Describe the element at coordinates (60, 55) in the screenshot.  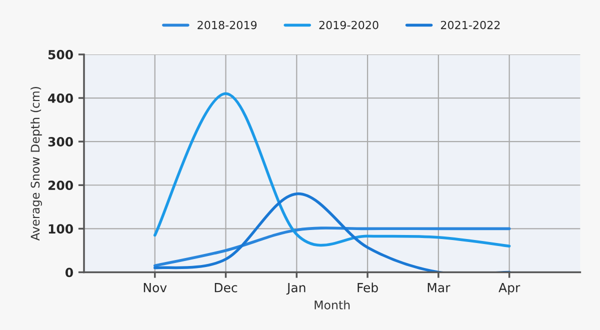
I see `y-tick-label: 500` at that location.